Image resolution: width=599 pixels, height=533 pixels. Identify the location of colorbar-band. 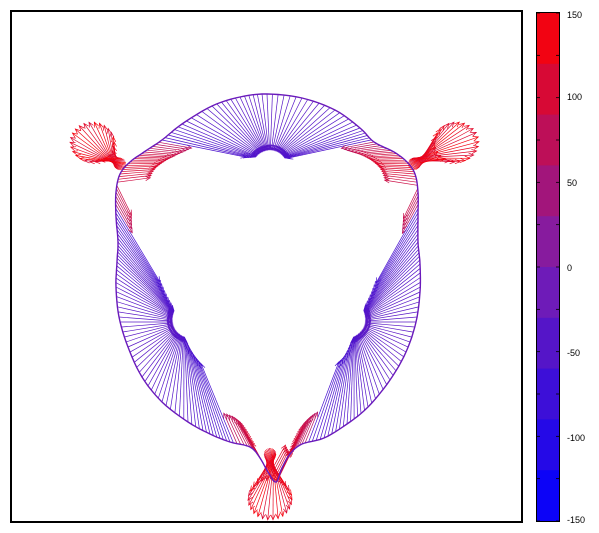
(548, 394).